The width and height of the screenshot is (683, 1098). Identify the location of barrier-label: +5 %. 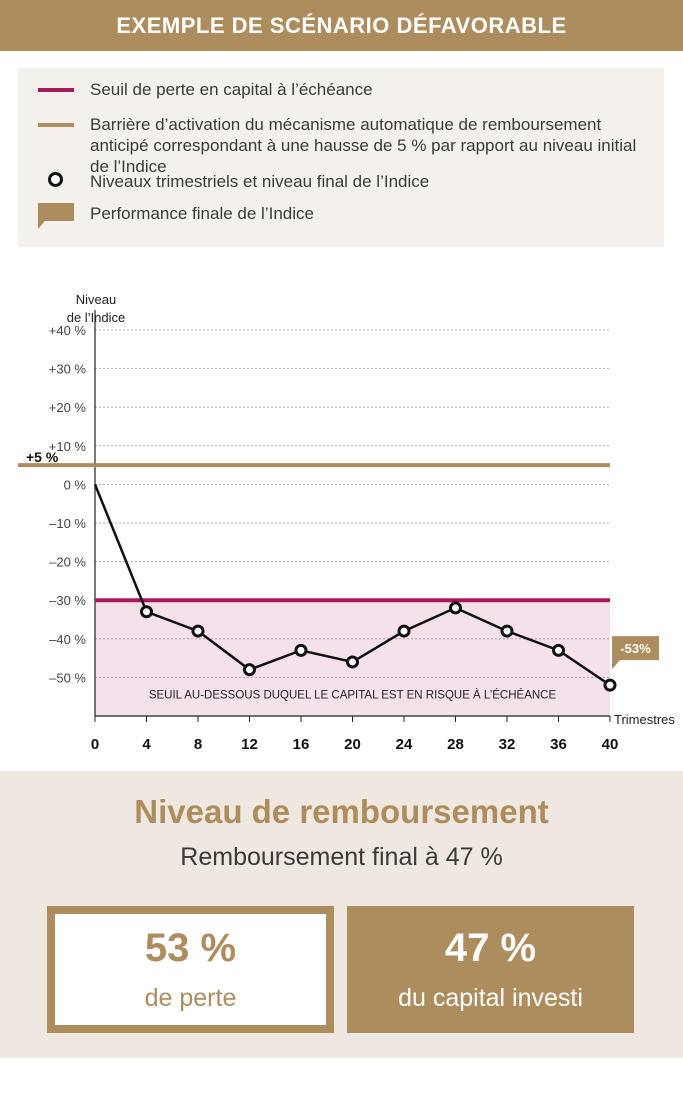
(42, 457).